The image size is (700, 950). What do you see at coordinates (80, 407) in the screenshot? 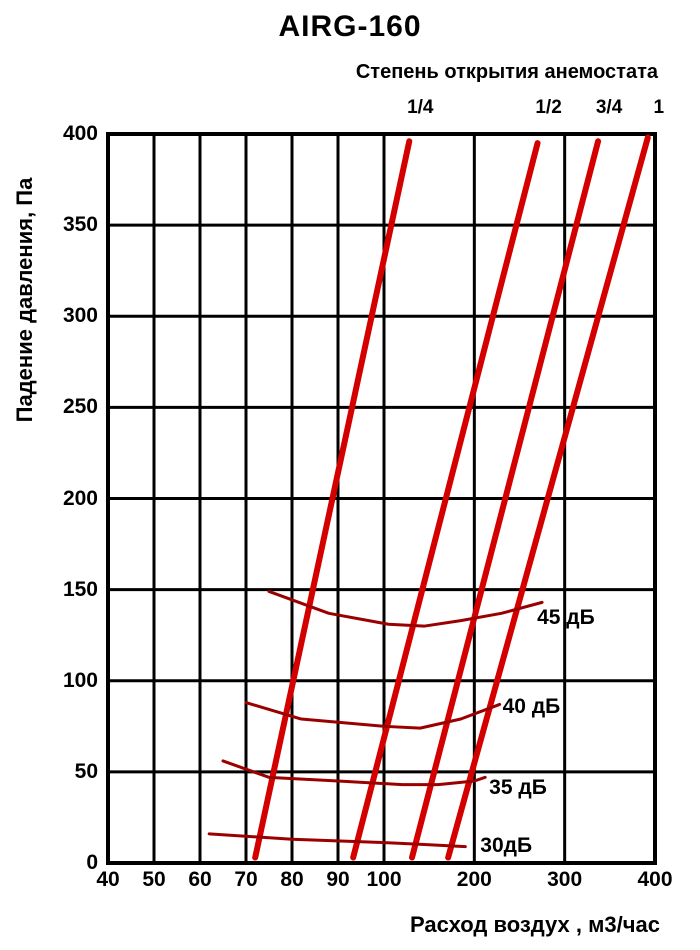
I see `y-tick-label-250: 250` at bounding box center [80, 407].